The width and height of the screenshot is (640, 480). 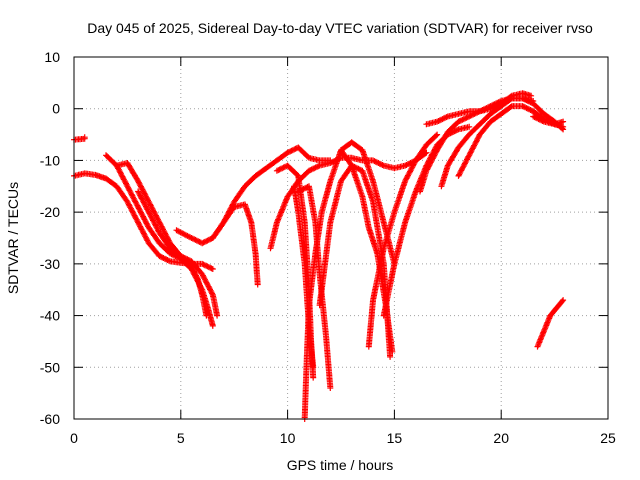 I want to click on x-tick-label: 25, so click(x=608, y=438).